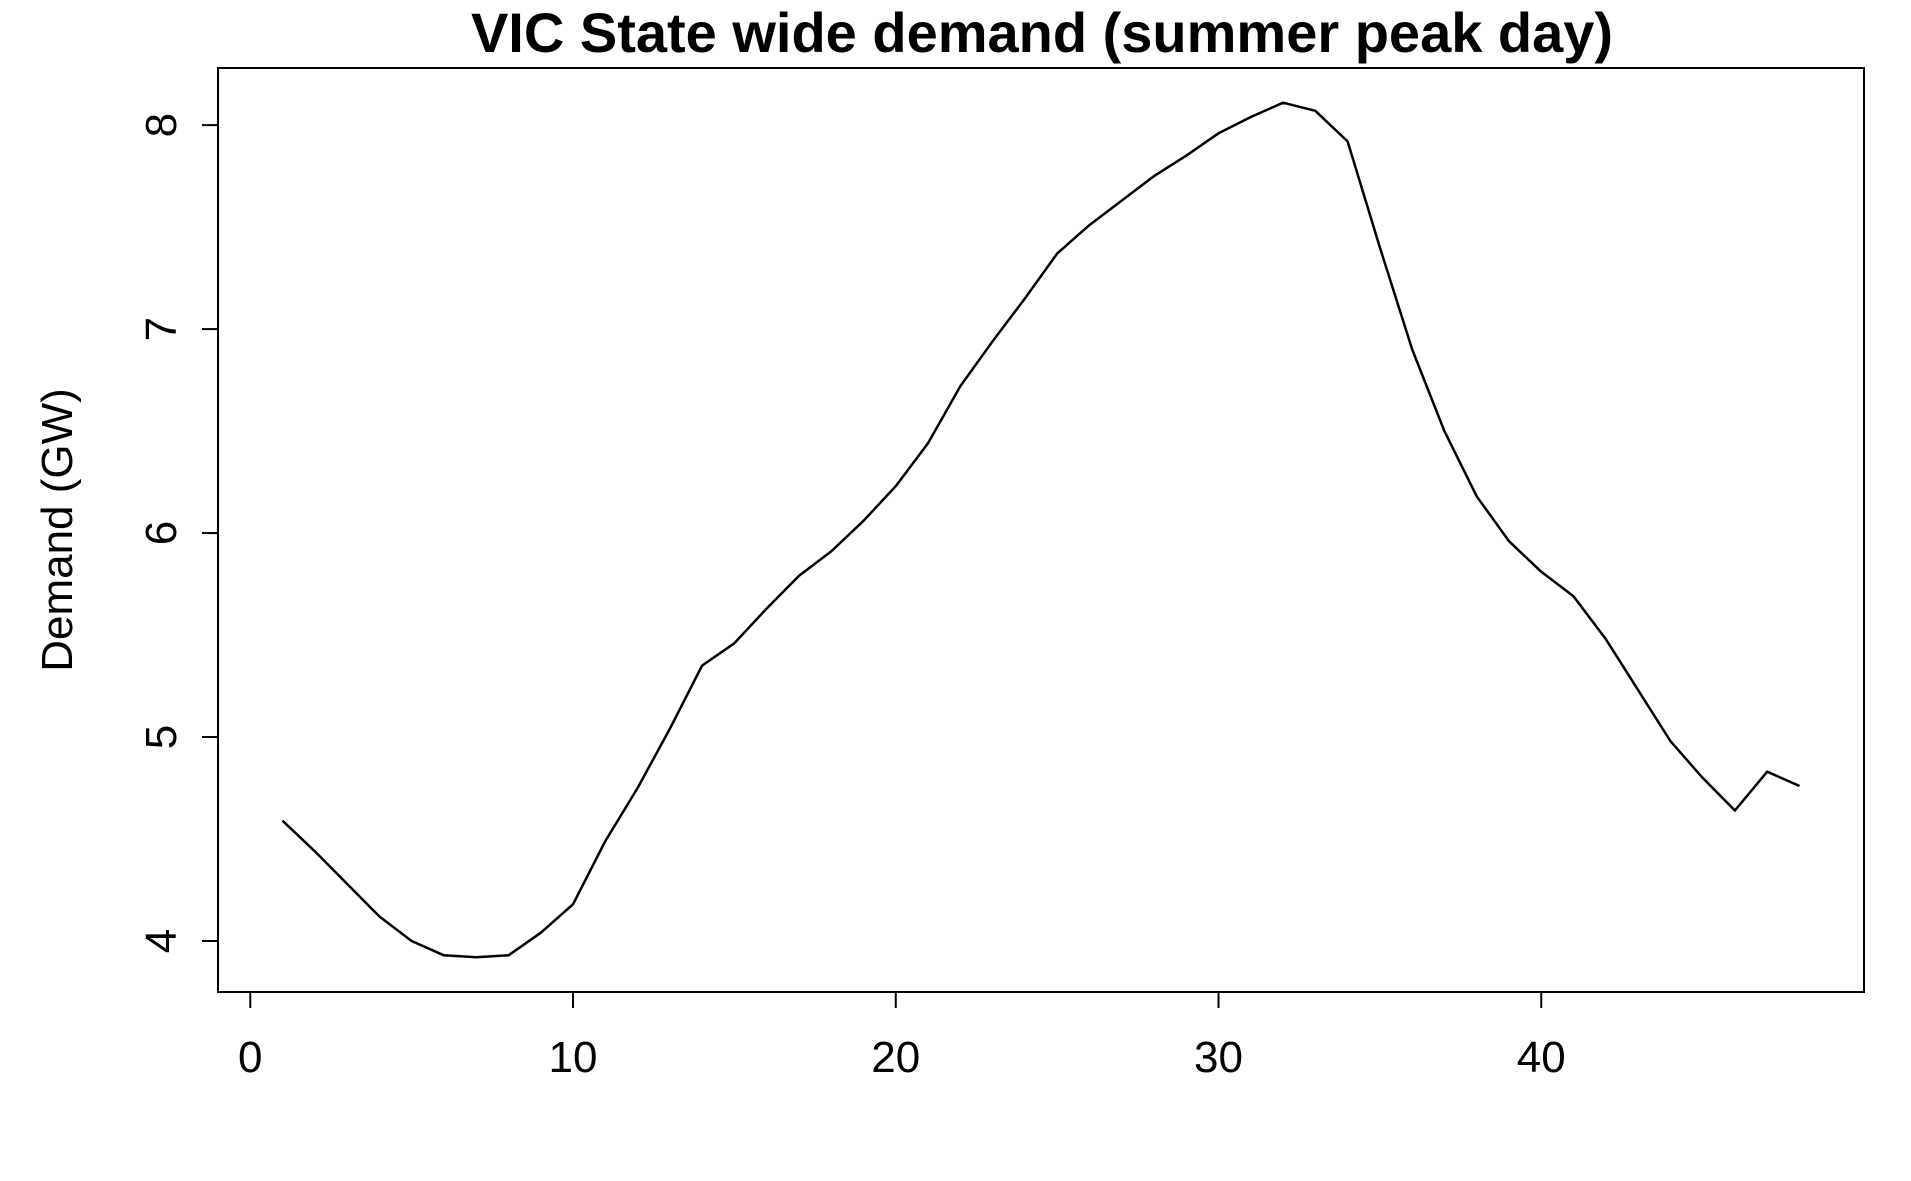 This screenshot has height=1181, width=1911. Describe the element at coordinates (57, 530) in the screenshot. I see `y-axis-label: Demand (GW)` at that location.